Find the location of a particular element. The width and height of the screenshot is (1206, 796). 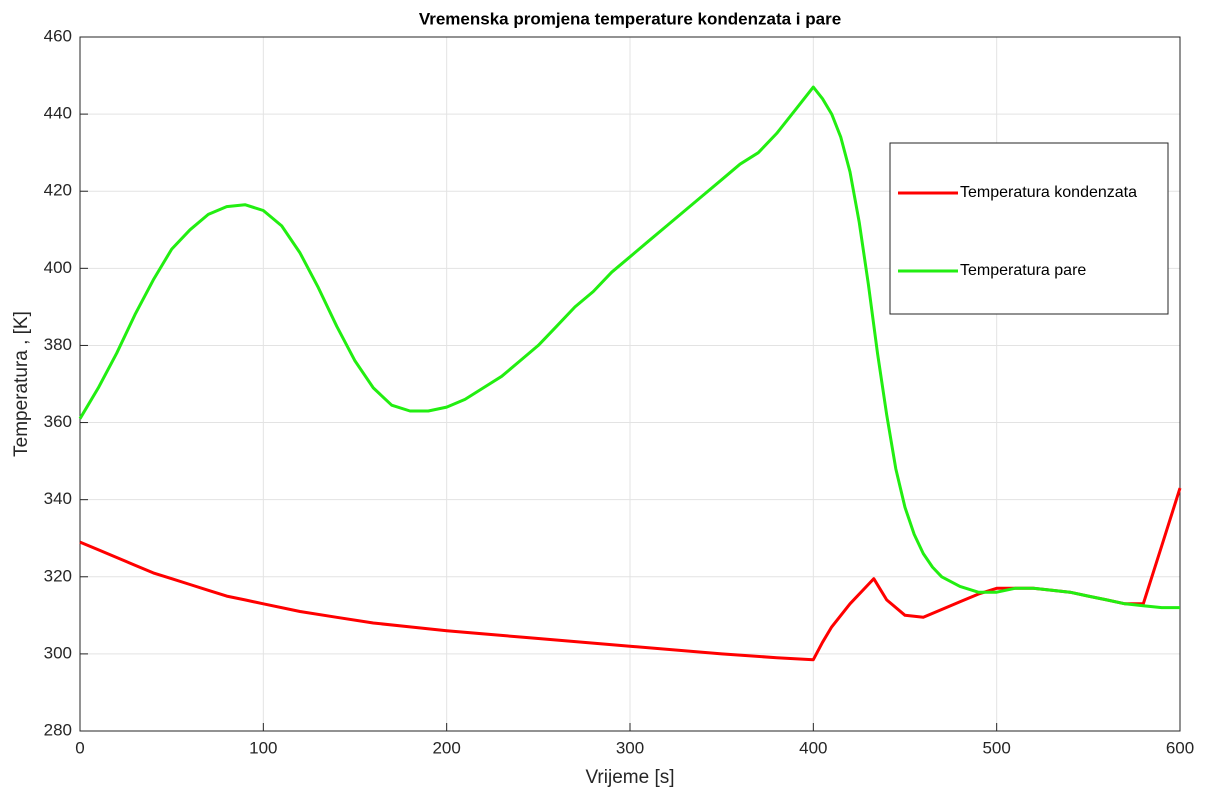

y-tick-label: 440 is located at coordinates (58, 113).